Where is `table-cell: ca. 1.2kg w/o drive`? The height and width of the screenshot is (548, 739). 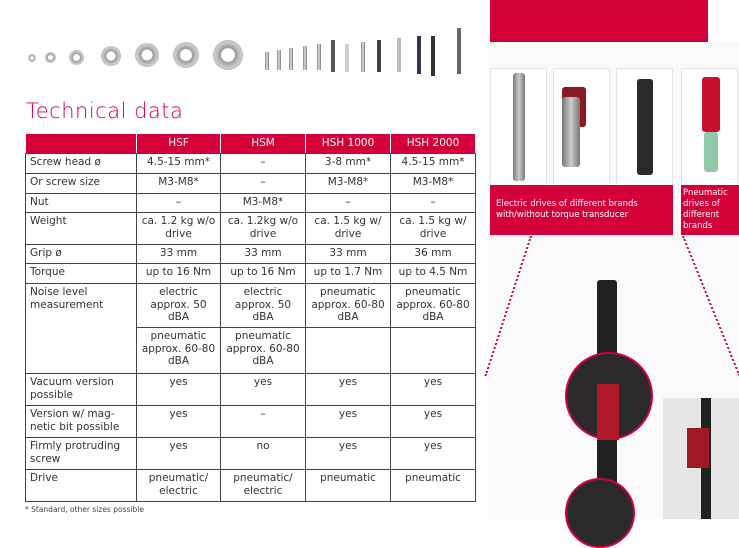 table-cell: ca. 1.2kg w/o drive is located at coordinates (263, 228).